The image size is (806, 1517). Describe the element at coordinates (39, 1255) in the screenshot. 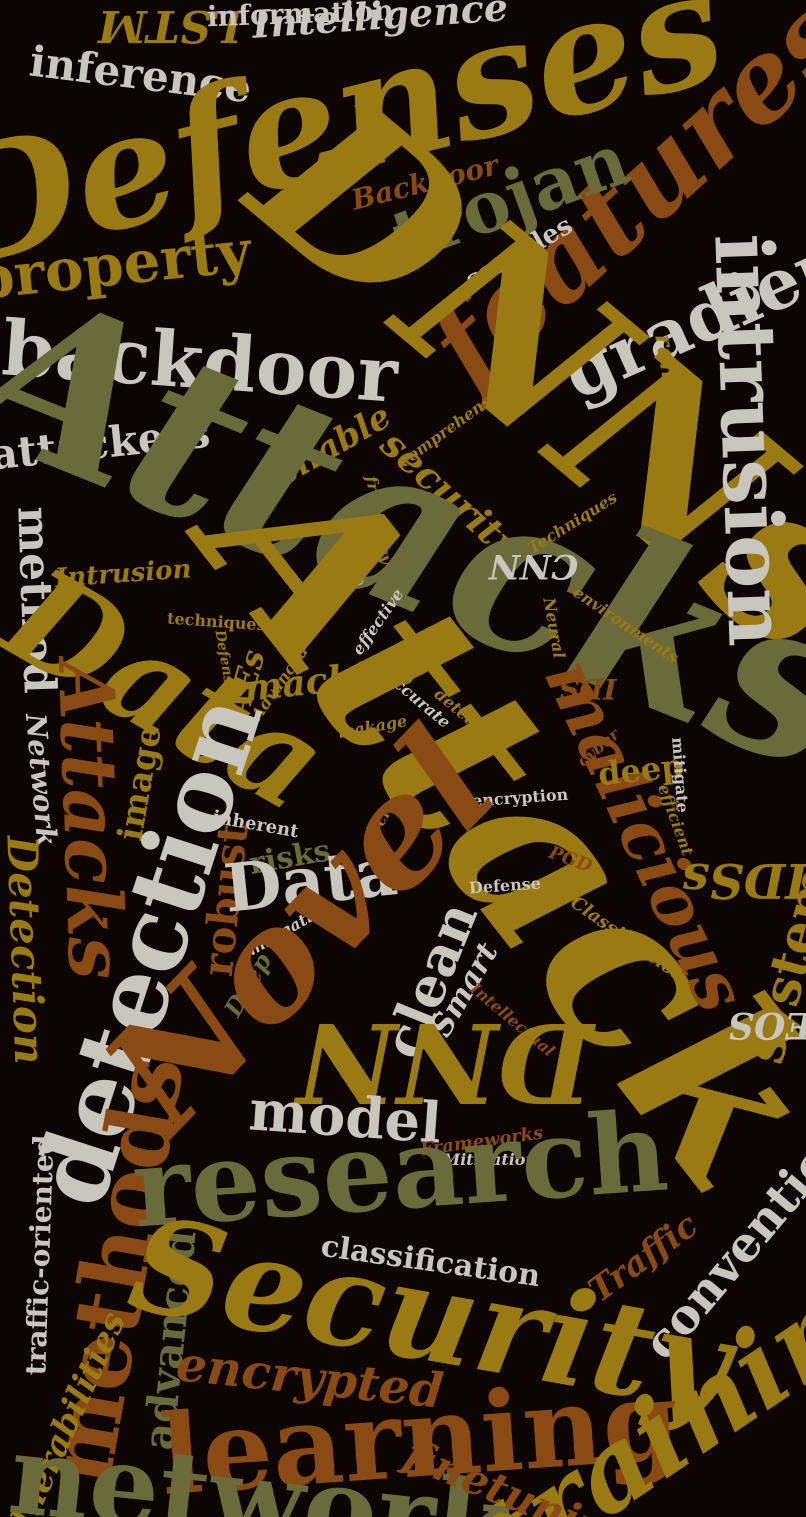

I see `word-traffic-oriented: traffic-oriented` at that location.